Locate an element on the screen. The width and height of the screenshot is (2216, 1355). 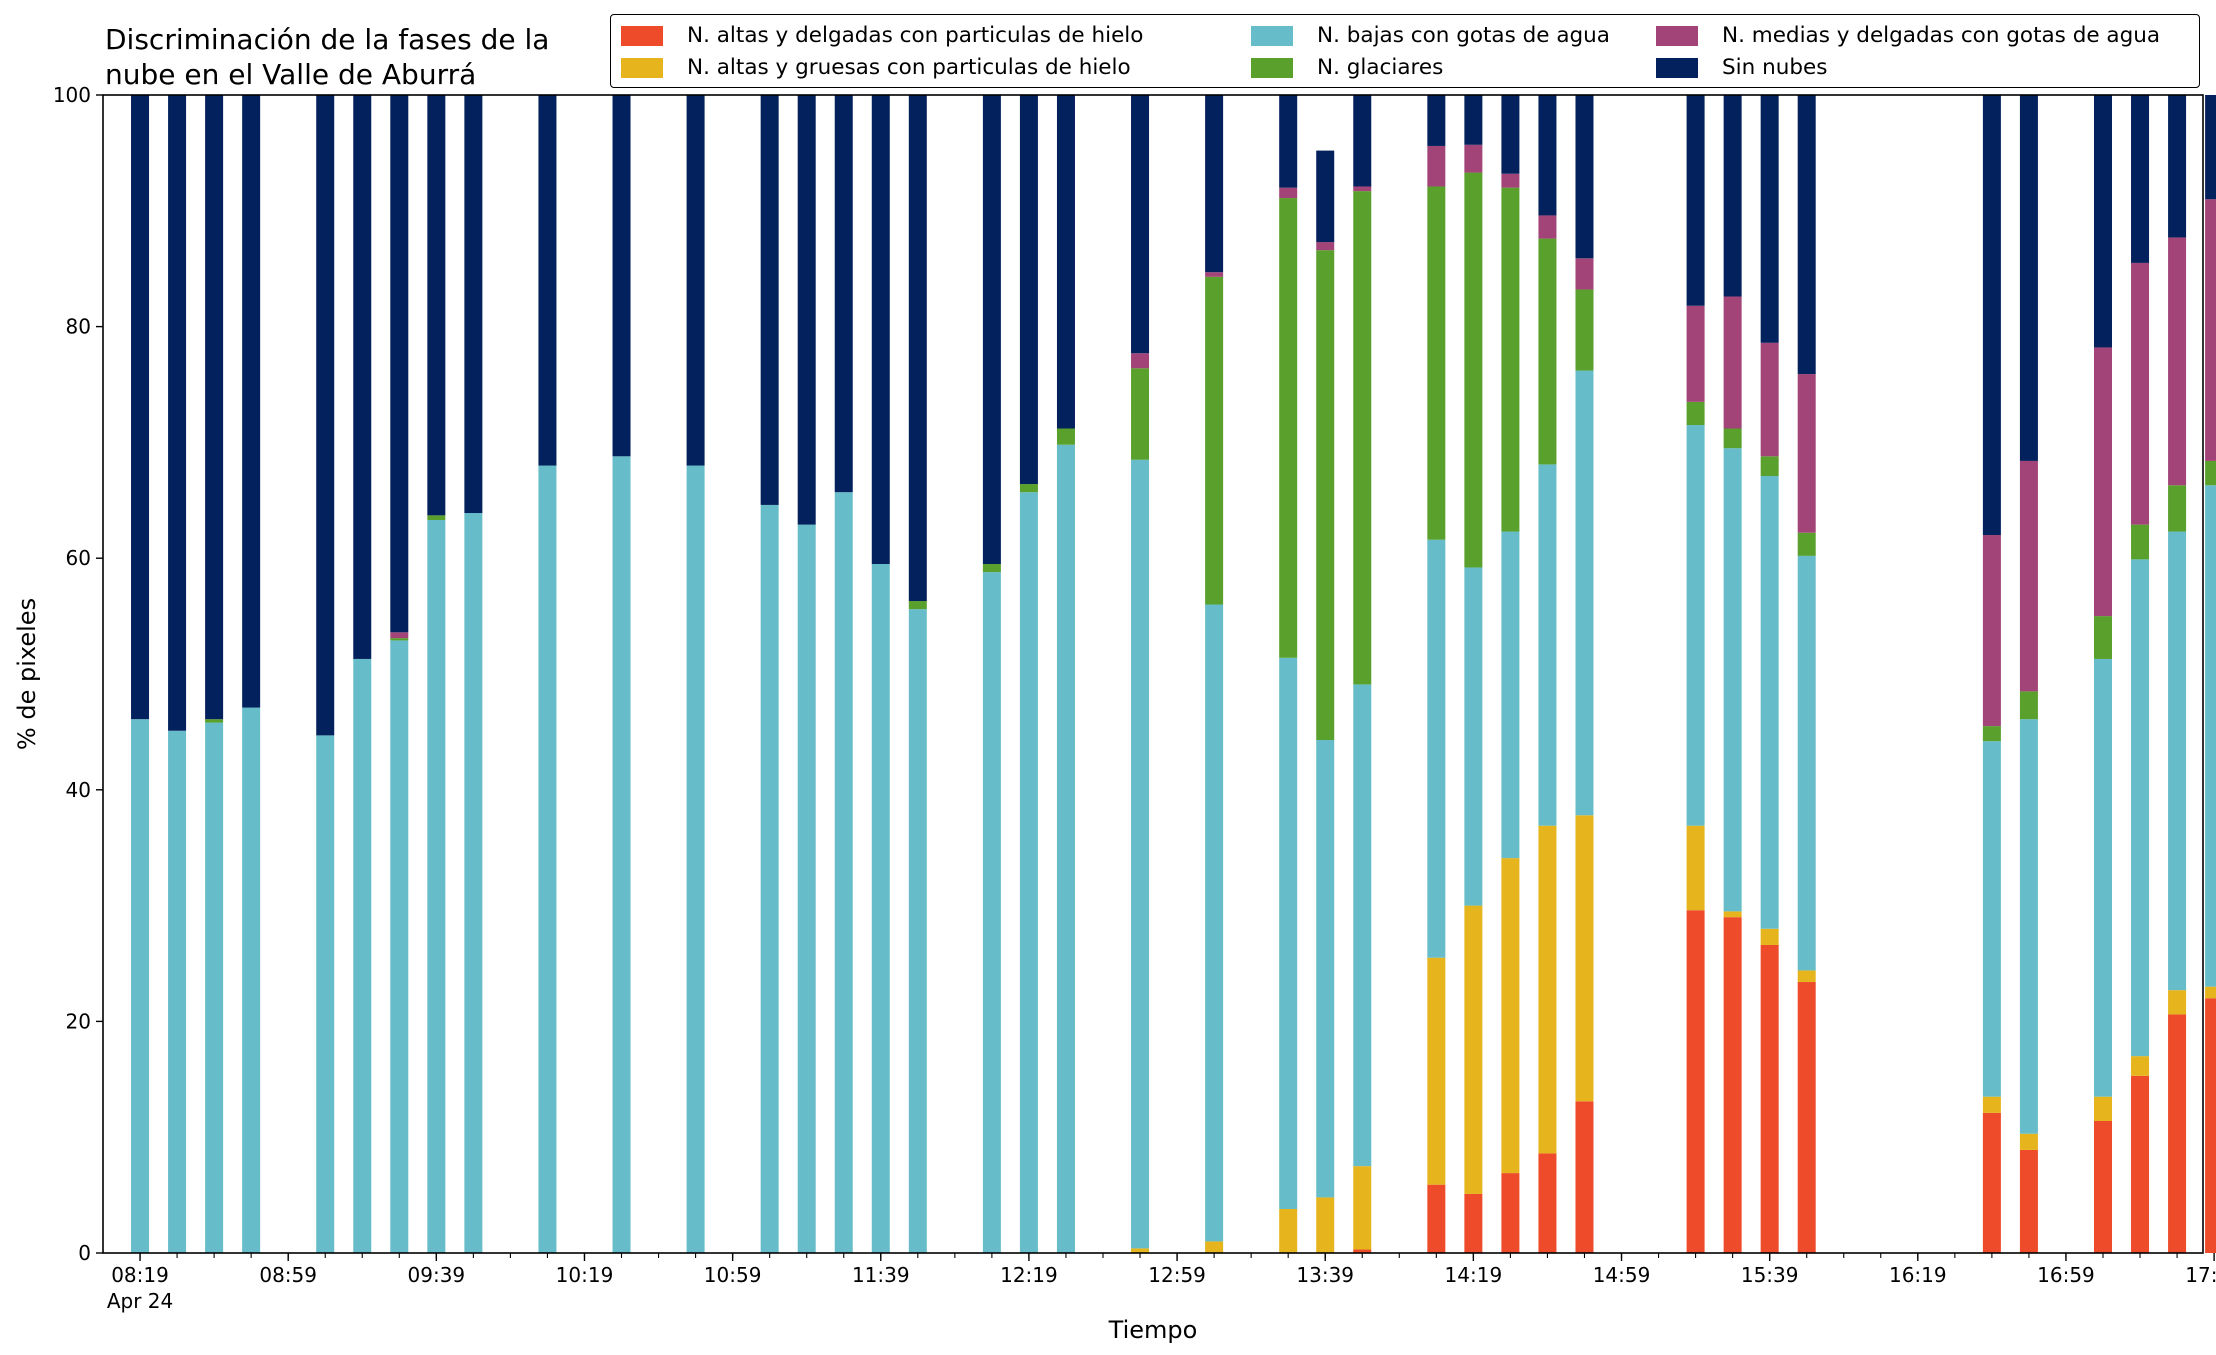
bar-segment-1719-s4 is located at coordinates (2140, 393).